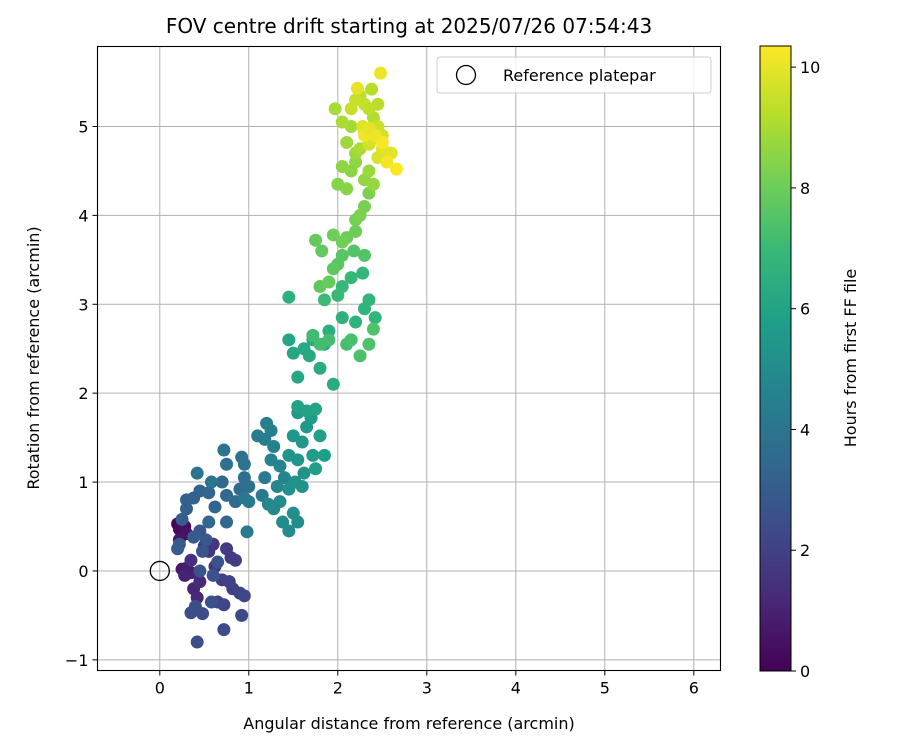 Image resolution: width=900 pixels, height=750 pixels. What do you see at coordinates (466, 75) in the screenshot?
I see `legend-marker` at bounding box center [466, 75].